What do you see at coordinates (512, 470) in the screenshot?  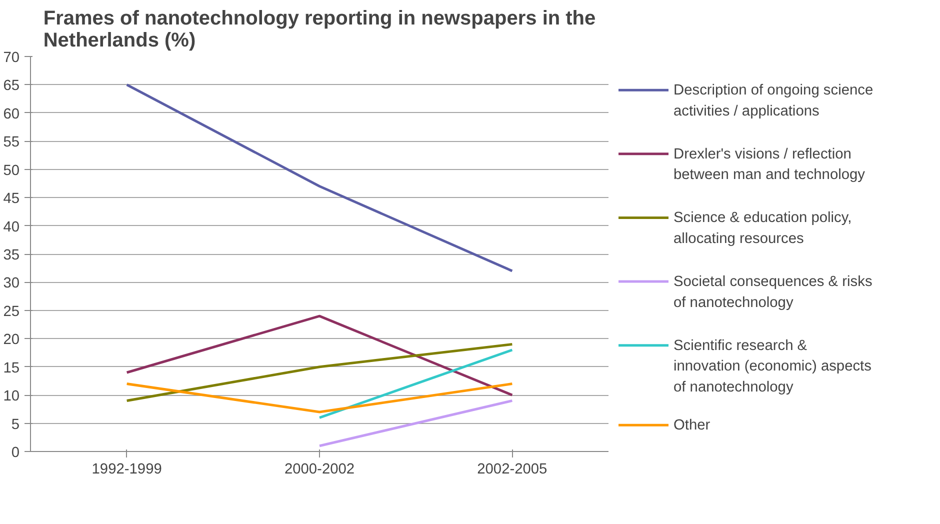 I see `x-tick-label: 2002-2005` at bounding box center [512, 470].